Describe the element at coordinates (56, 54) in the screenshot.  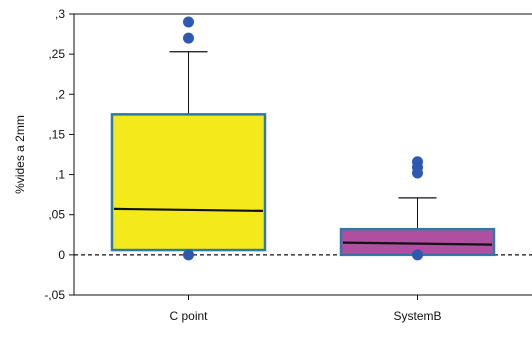
I see `y-tick-label: ,25` at that location.